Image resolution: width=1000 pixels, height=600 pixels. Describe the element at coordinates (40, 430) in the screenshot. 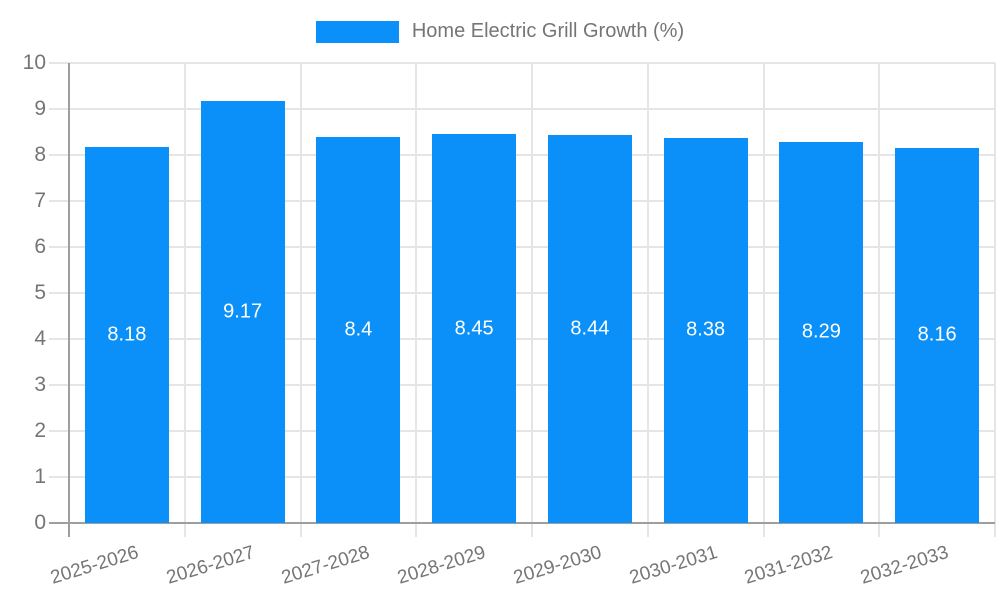

I see `y-tick-label: 2` at that location.